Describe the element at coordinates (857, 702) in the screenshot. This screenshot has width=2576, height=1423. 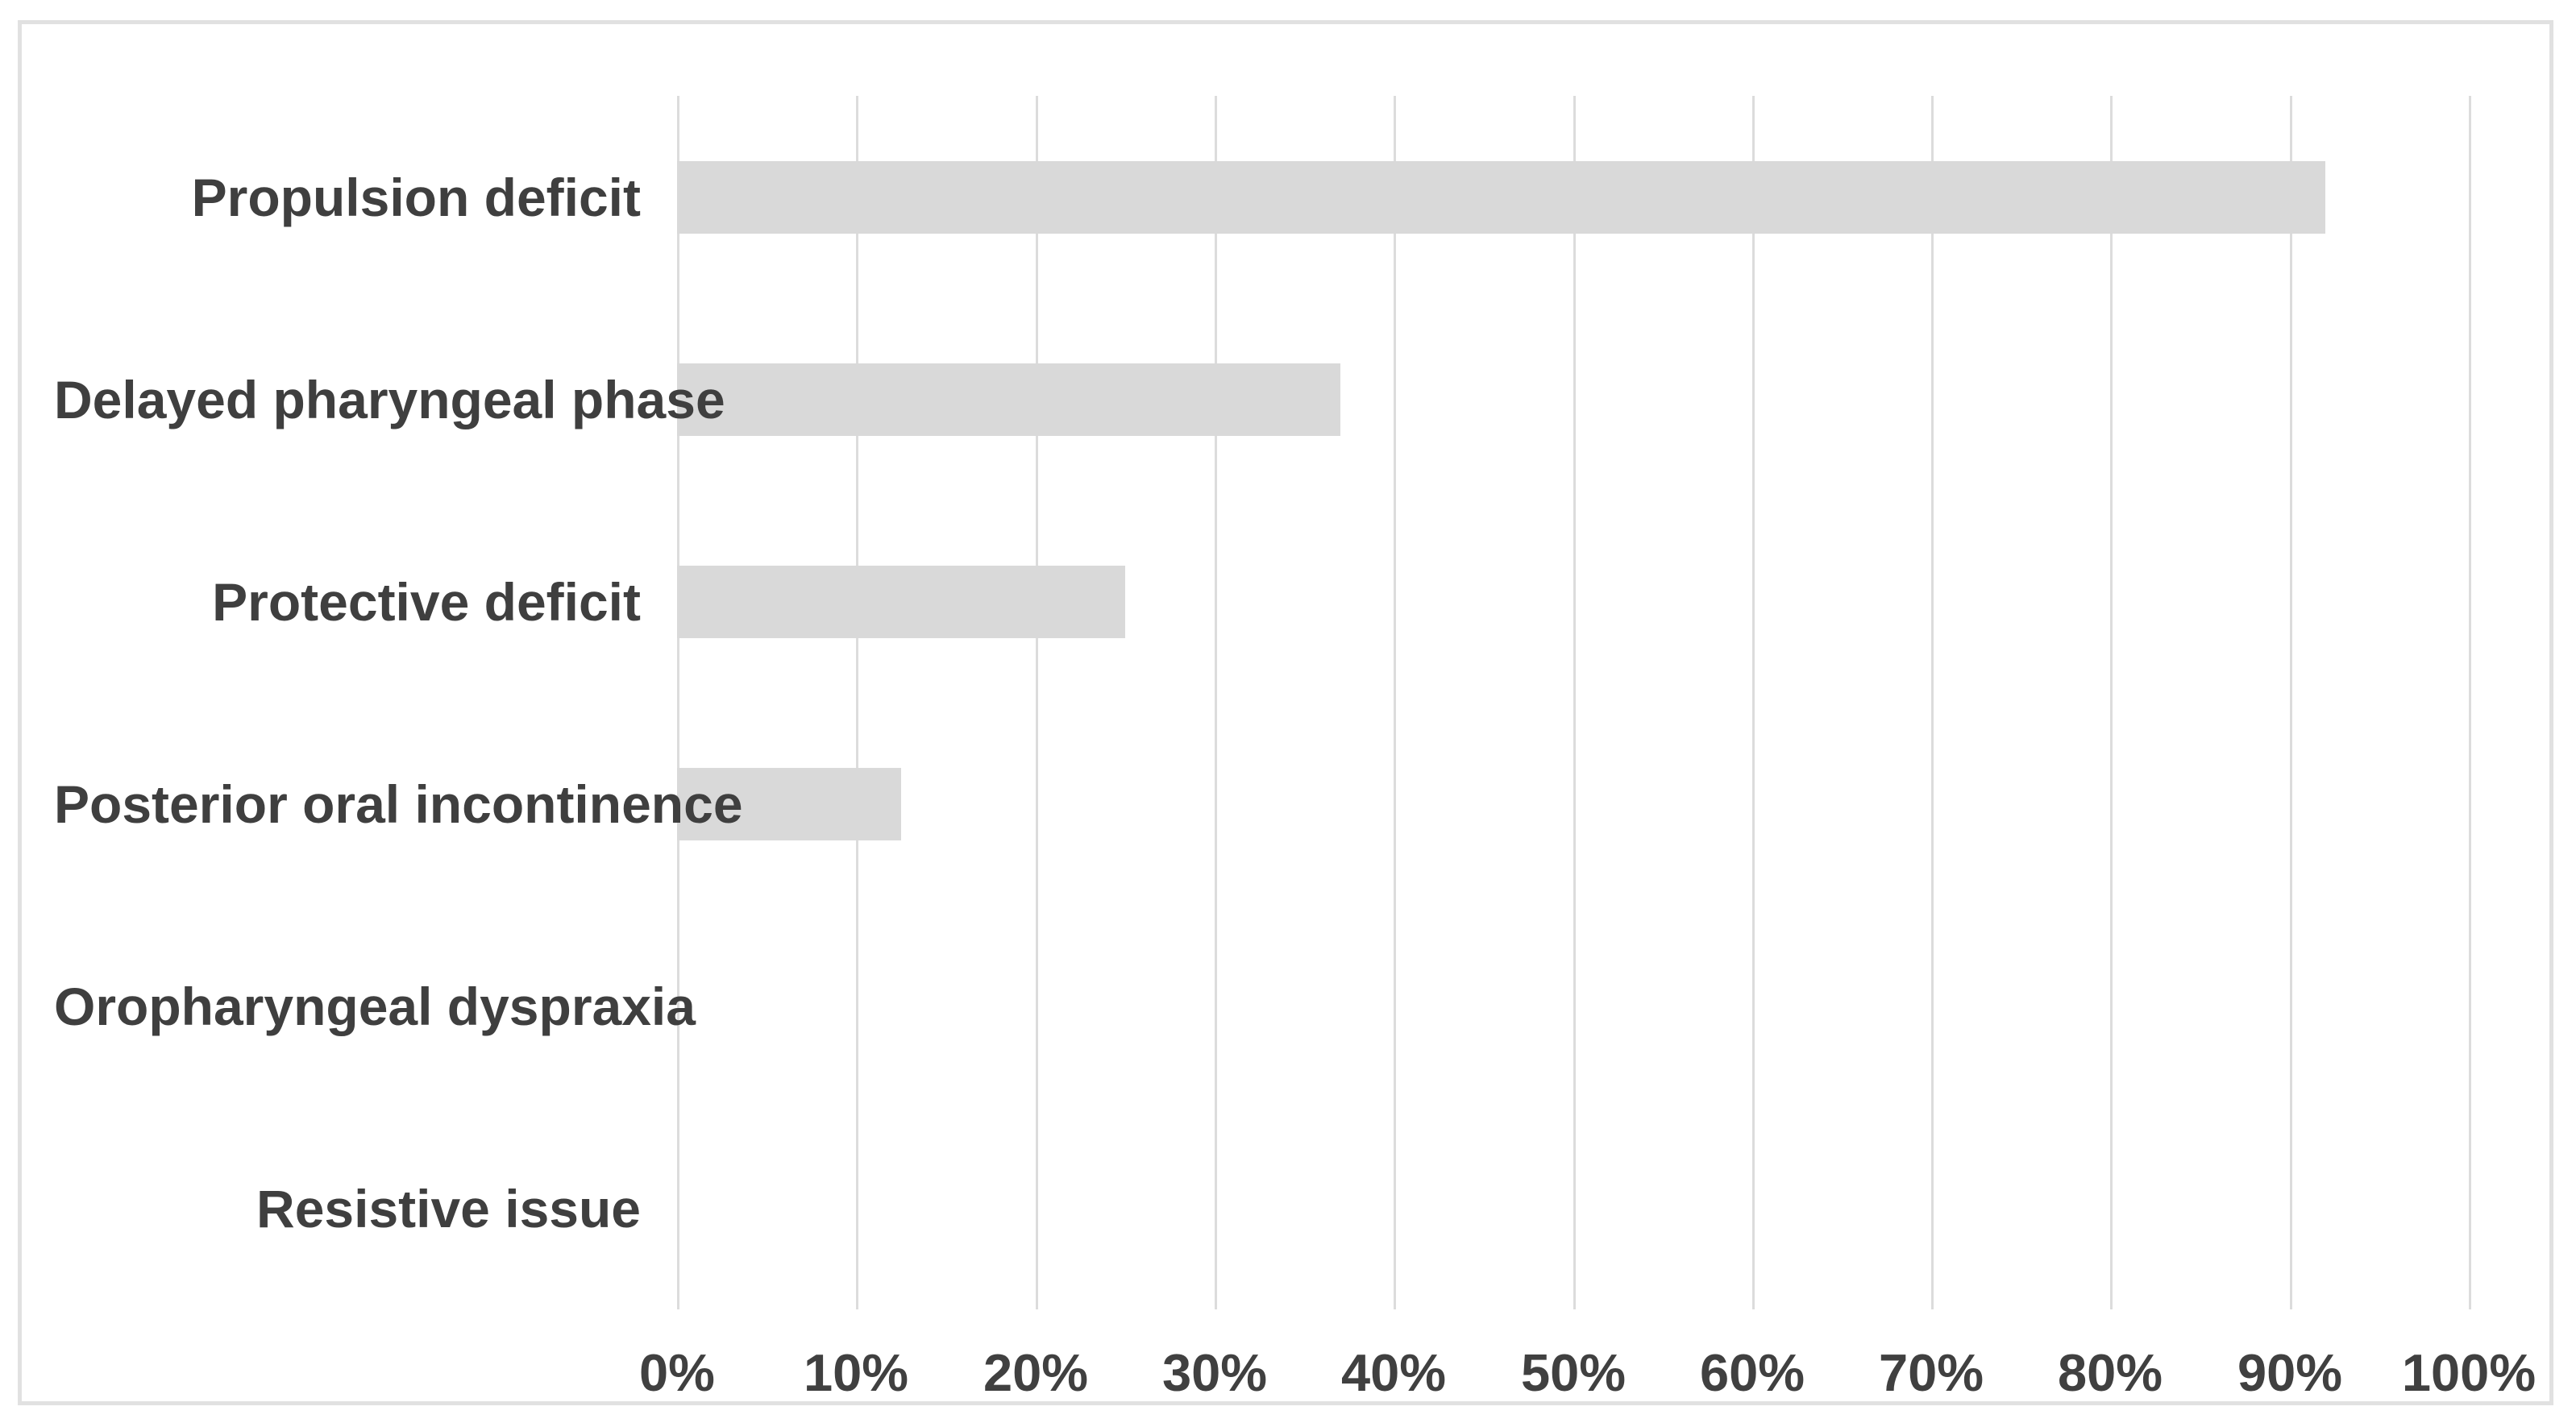
I see `gridline-10-` at that location.